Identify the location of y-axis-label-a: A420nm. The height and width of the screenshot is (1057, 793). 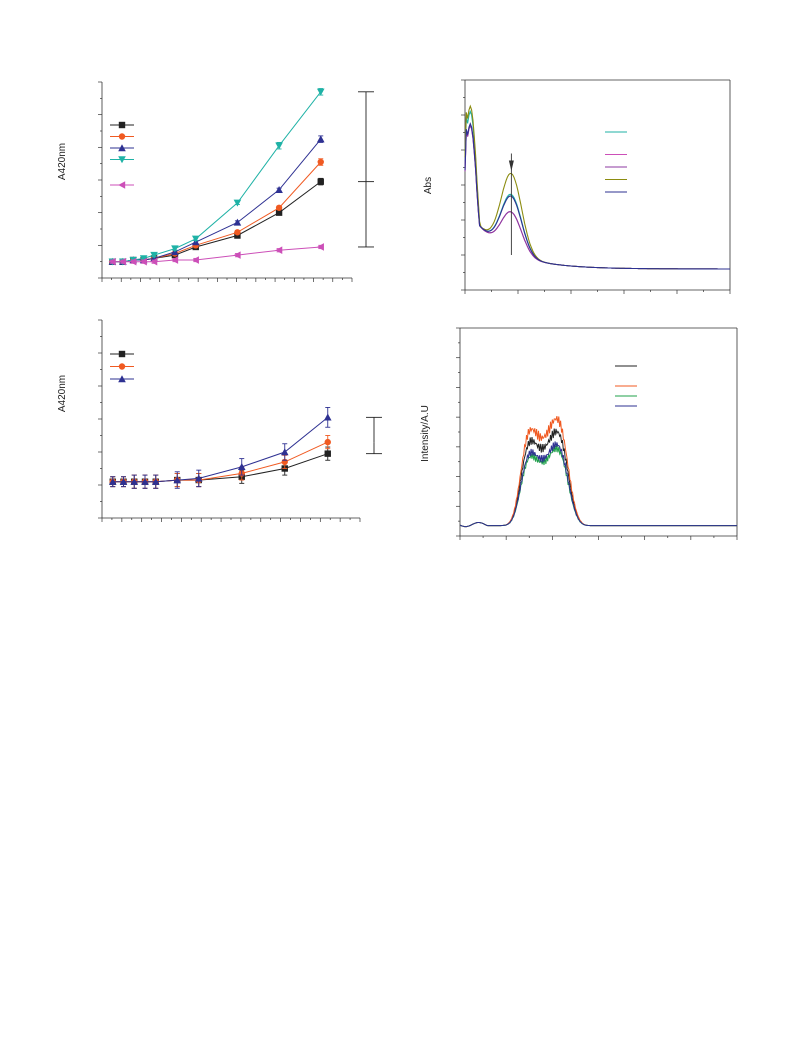
(63, 161).